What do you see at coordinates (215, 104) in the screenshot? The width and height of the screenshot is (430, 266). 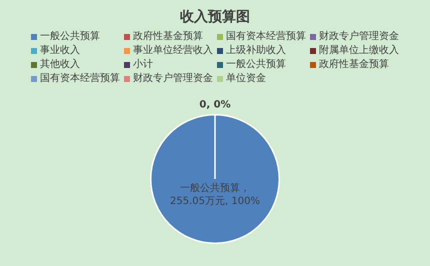 I see `text: 0, 0%` at bounding box center [215, 104].